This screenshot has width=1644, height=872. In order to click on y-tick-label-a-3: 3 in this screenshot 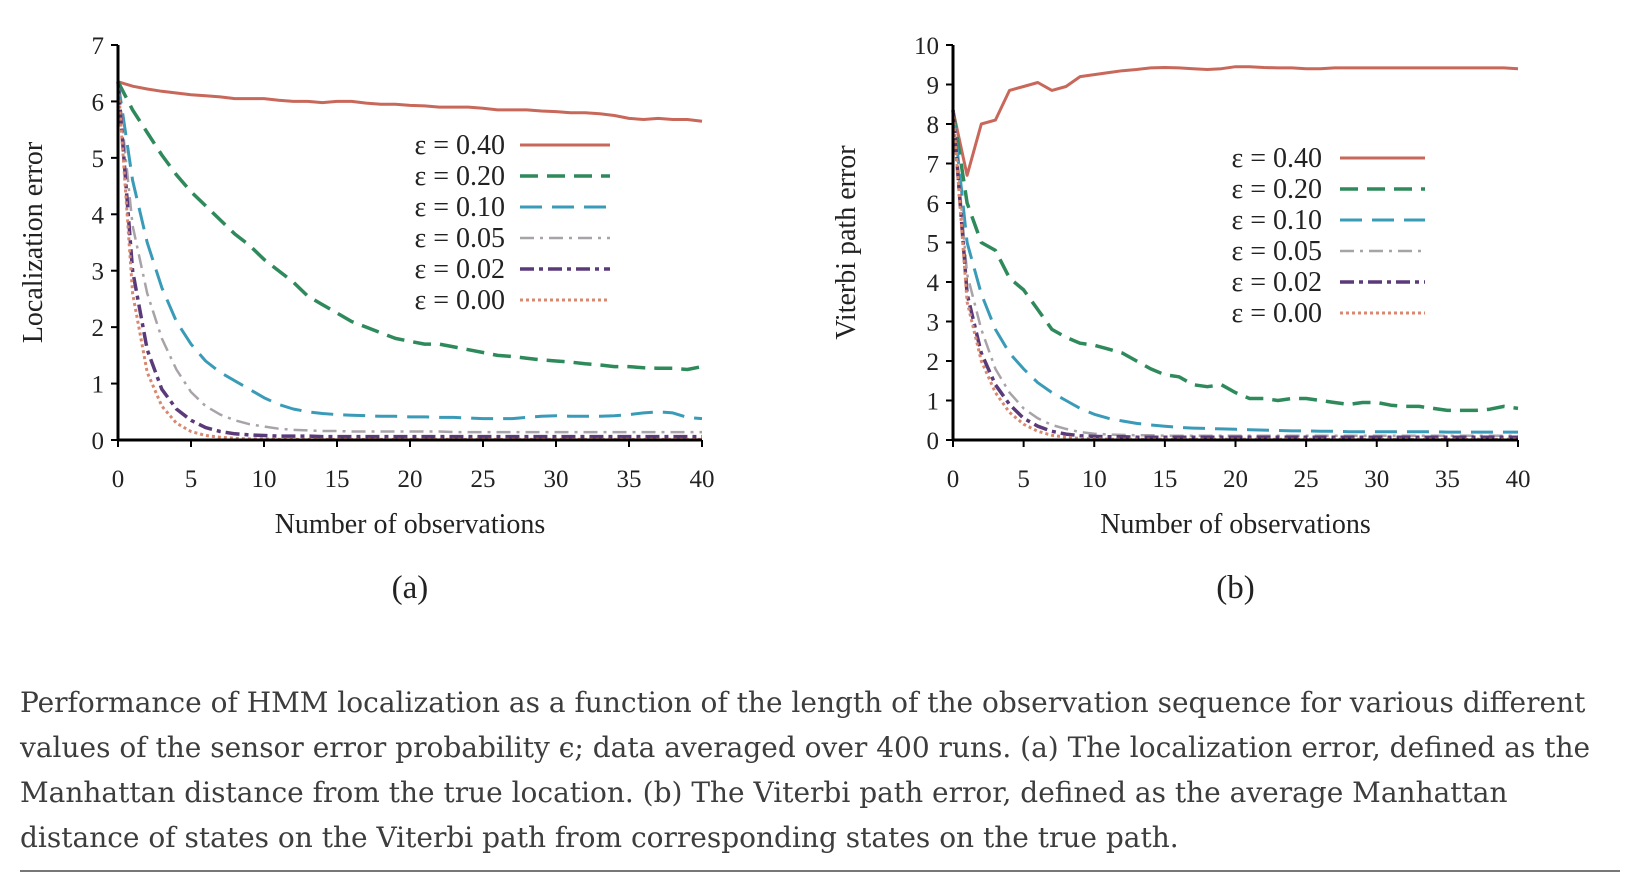, I will do `click(98, 272)`.